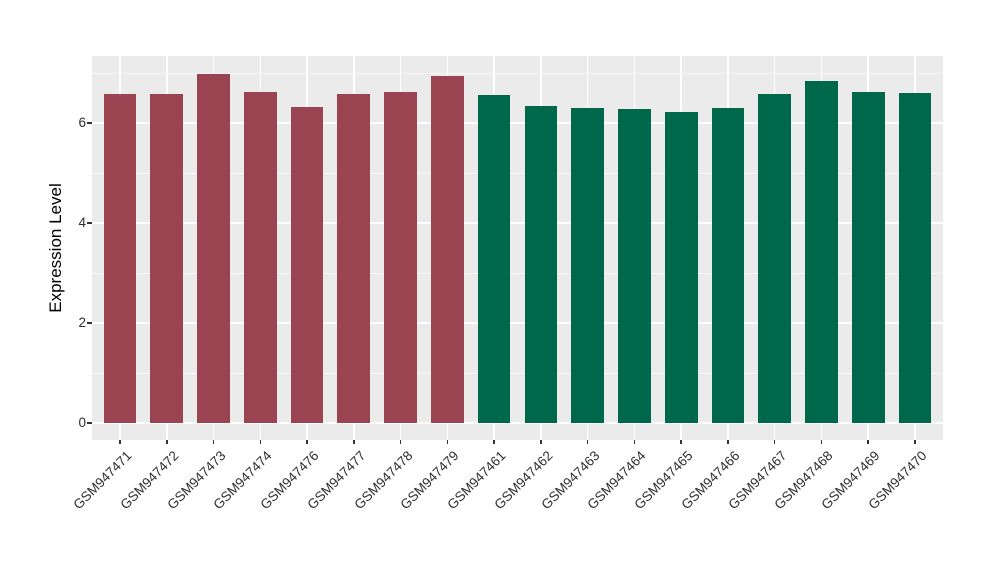 Image resolution: width=1000 pixels, height=580 pixels. What do you see at coordinates (307, 265) in the screenshot?
I see `bar-GSM947476` at bounding box center [307, 265].